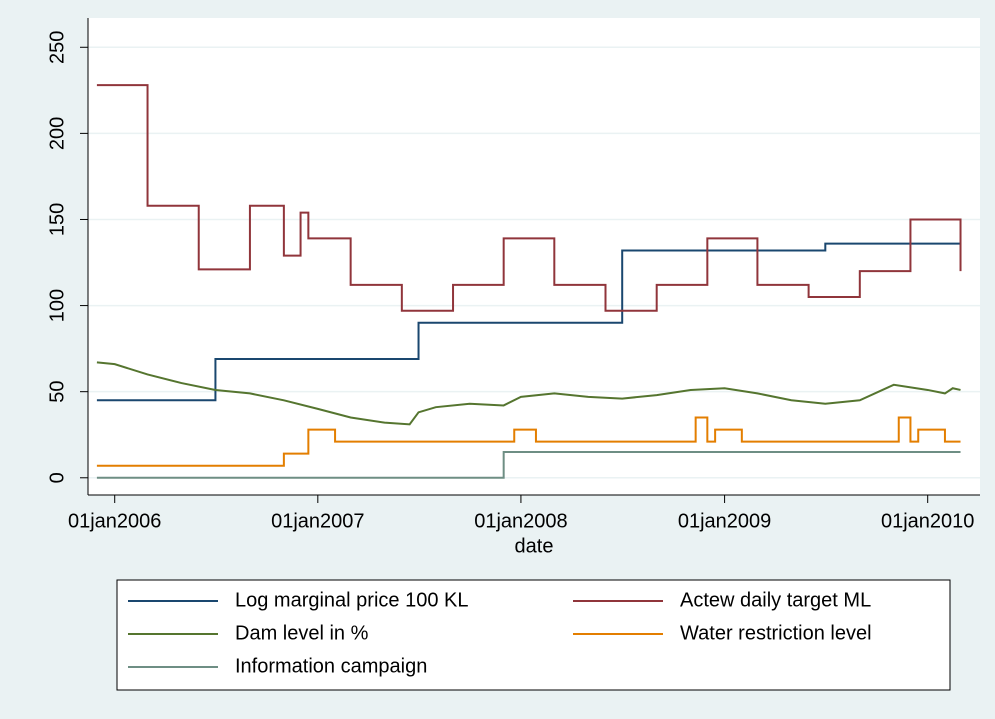 The height and width of the screenshot is (719, 995). I want to click on y-tick-label: 200, so click(57, 133).